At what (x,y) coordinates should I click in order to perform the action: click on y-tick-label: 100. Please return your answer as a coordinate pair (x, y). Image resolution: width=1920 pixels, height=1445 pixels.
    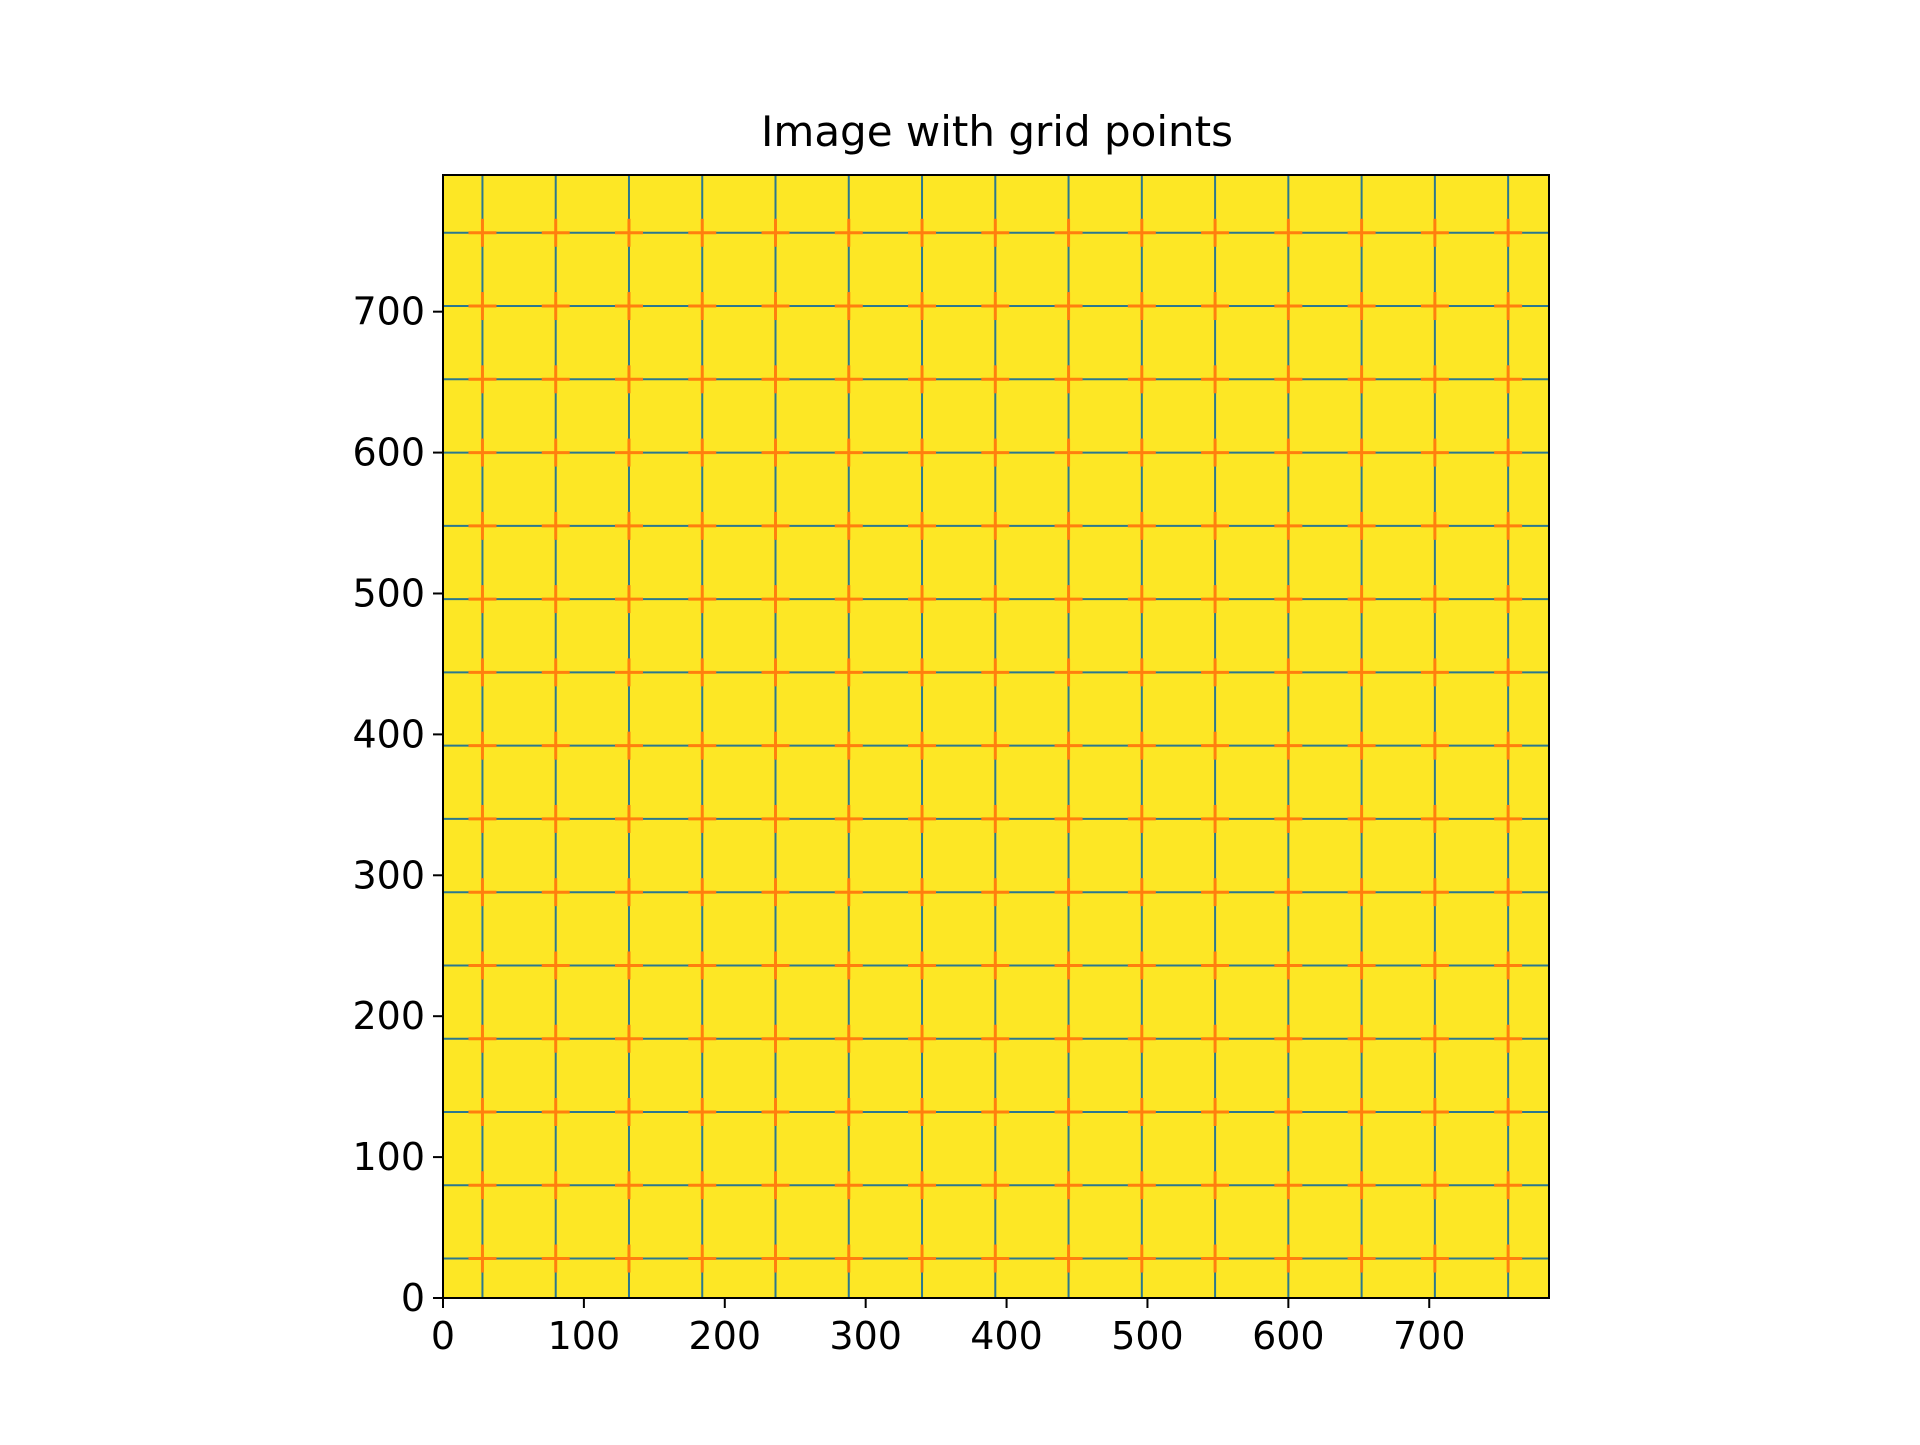
    Looking at the image, I should click on (388, 1157).